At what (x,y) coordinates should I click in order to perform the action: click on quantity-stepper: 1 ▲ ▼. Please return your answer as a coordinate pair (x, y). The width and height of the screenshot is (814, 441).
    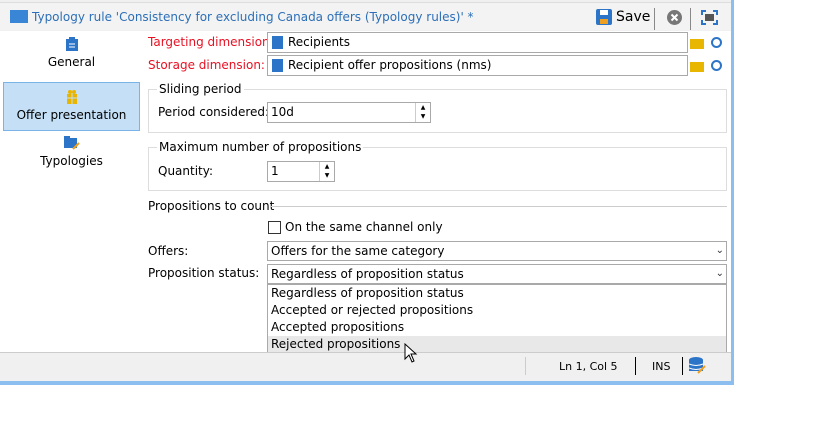
    Looking at the image, I should click on (301, 171).